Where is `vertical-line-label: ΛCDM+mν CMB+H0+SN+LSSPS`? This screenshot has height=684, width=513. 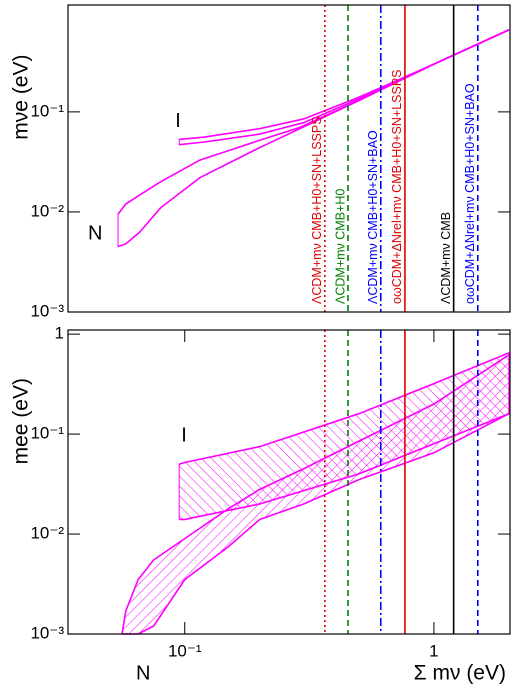 vertical-line-label: ΛCDM+mν CMB+H0+SN+LSSPS is located at coordinates (317, 210).